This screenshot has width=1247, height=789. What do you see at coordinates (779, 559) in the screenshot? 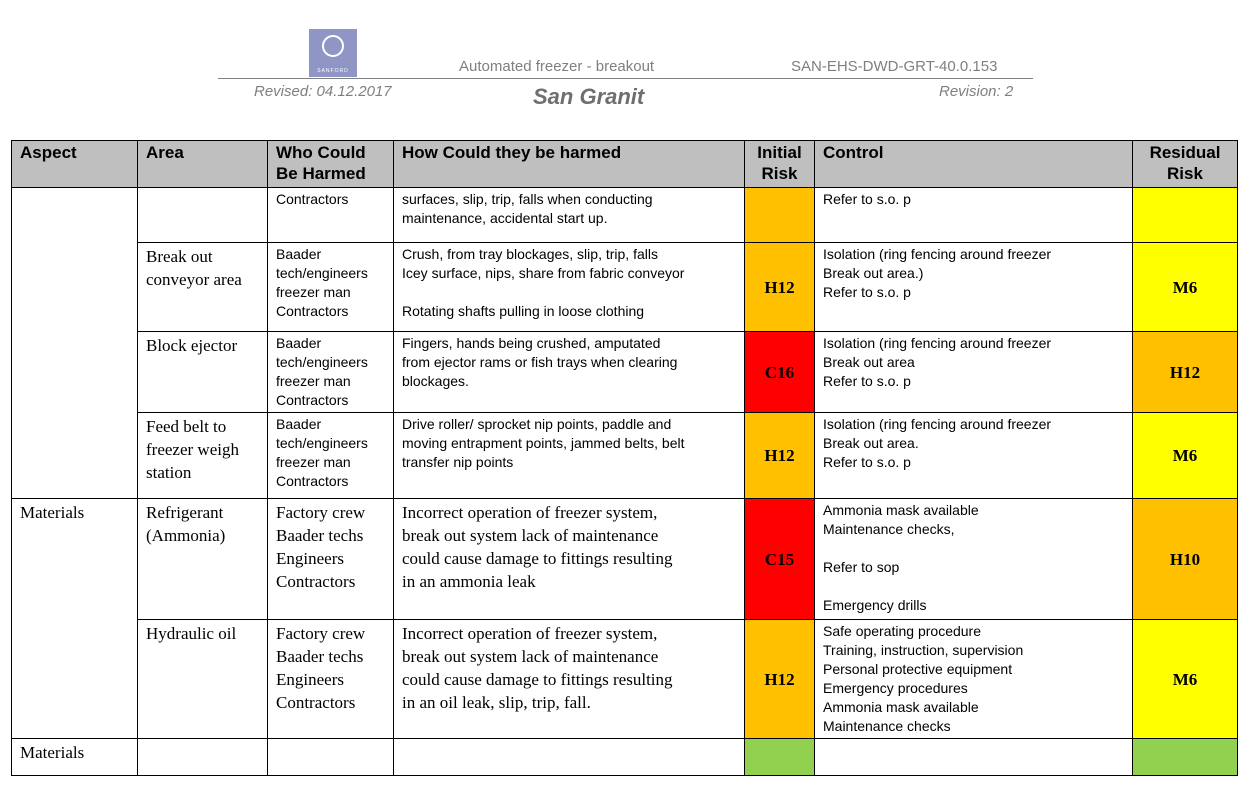
I see `initial-risk-cell: C15` at bounding box center [779, 559].